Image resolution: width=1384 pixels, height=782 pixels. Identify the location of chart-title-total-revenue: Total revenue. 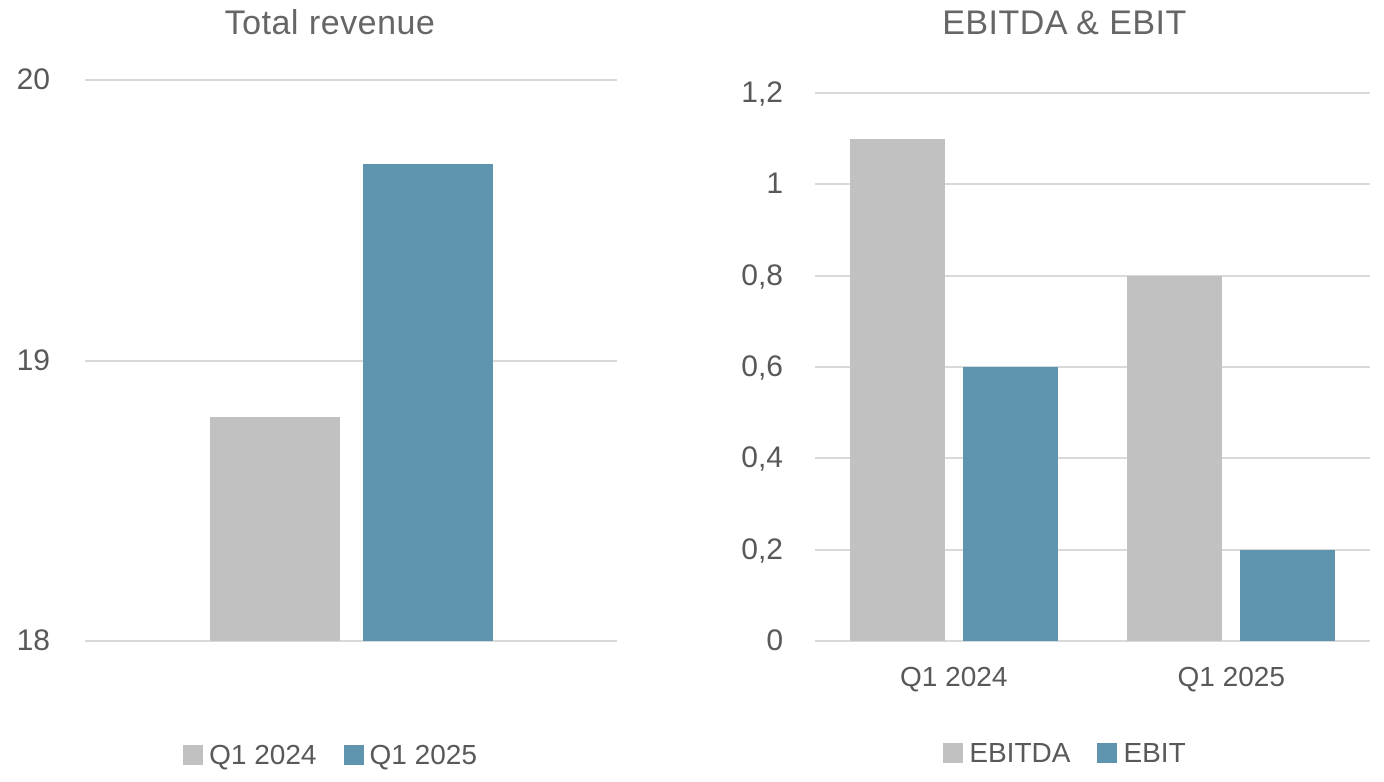
(330, 23).